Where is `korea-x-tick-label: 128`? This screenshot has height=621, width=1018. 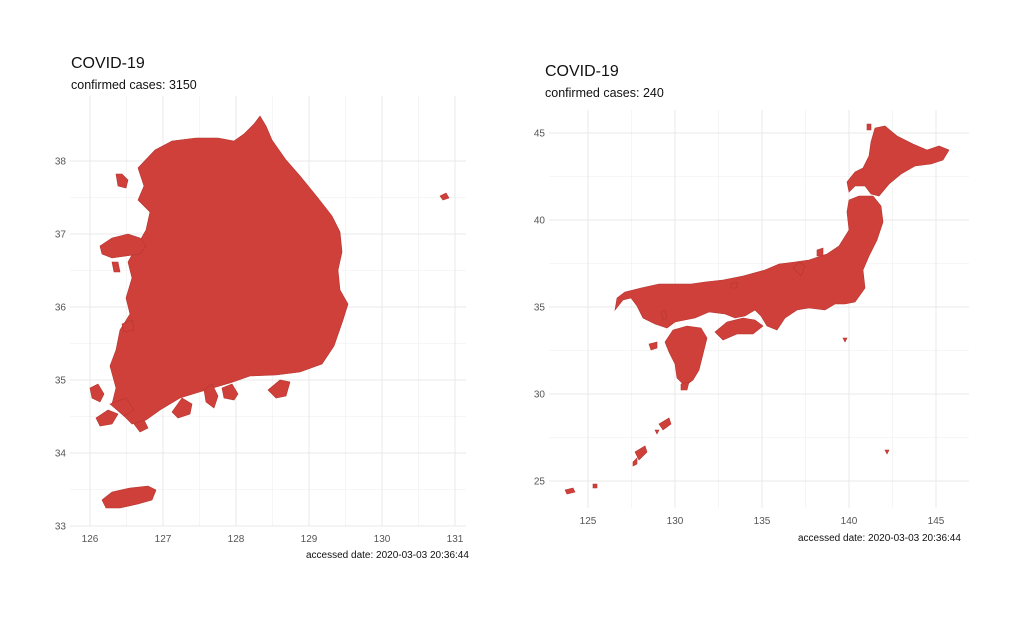 korea-x-tick-label: 128 is located at coordinates (236, 539).